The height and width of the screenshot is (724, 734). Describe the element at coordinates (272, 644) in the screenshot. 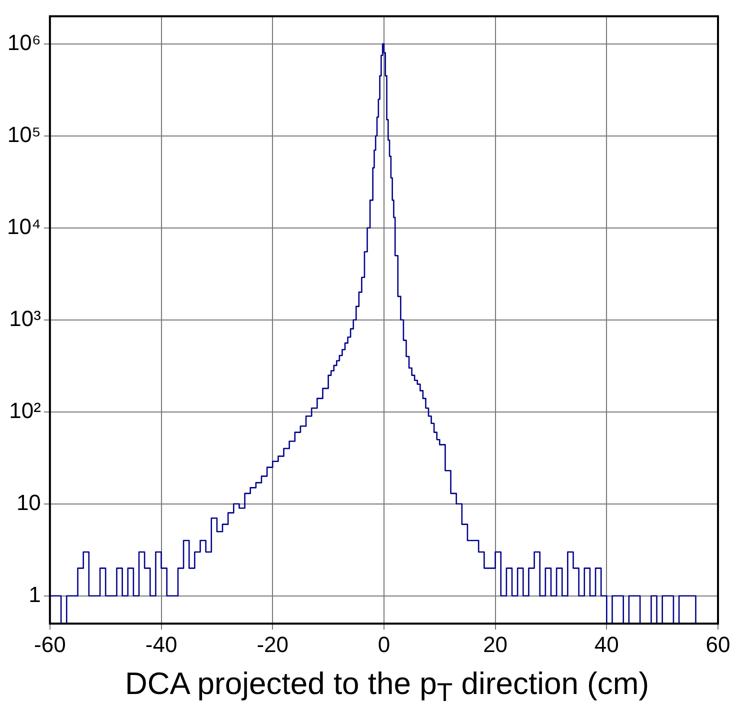

I see `x-tick-label: -20` at that location.